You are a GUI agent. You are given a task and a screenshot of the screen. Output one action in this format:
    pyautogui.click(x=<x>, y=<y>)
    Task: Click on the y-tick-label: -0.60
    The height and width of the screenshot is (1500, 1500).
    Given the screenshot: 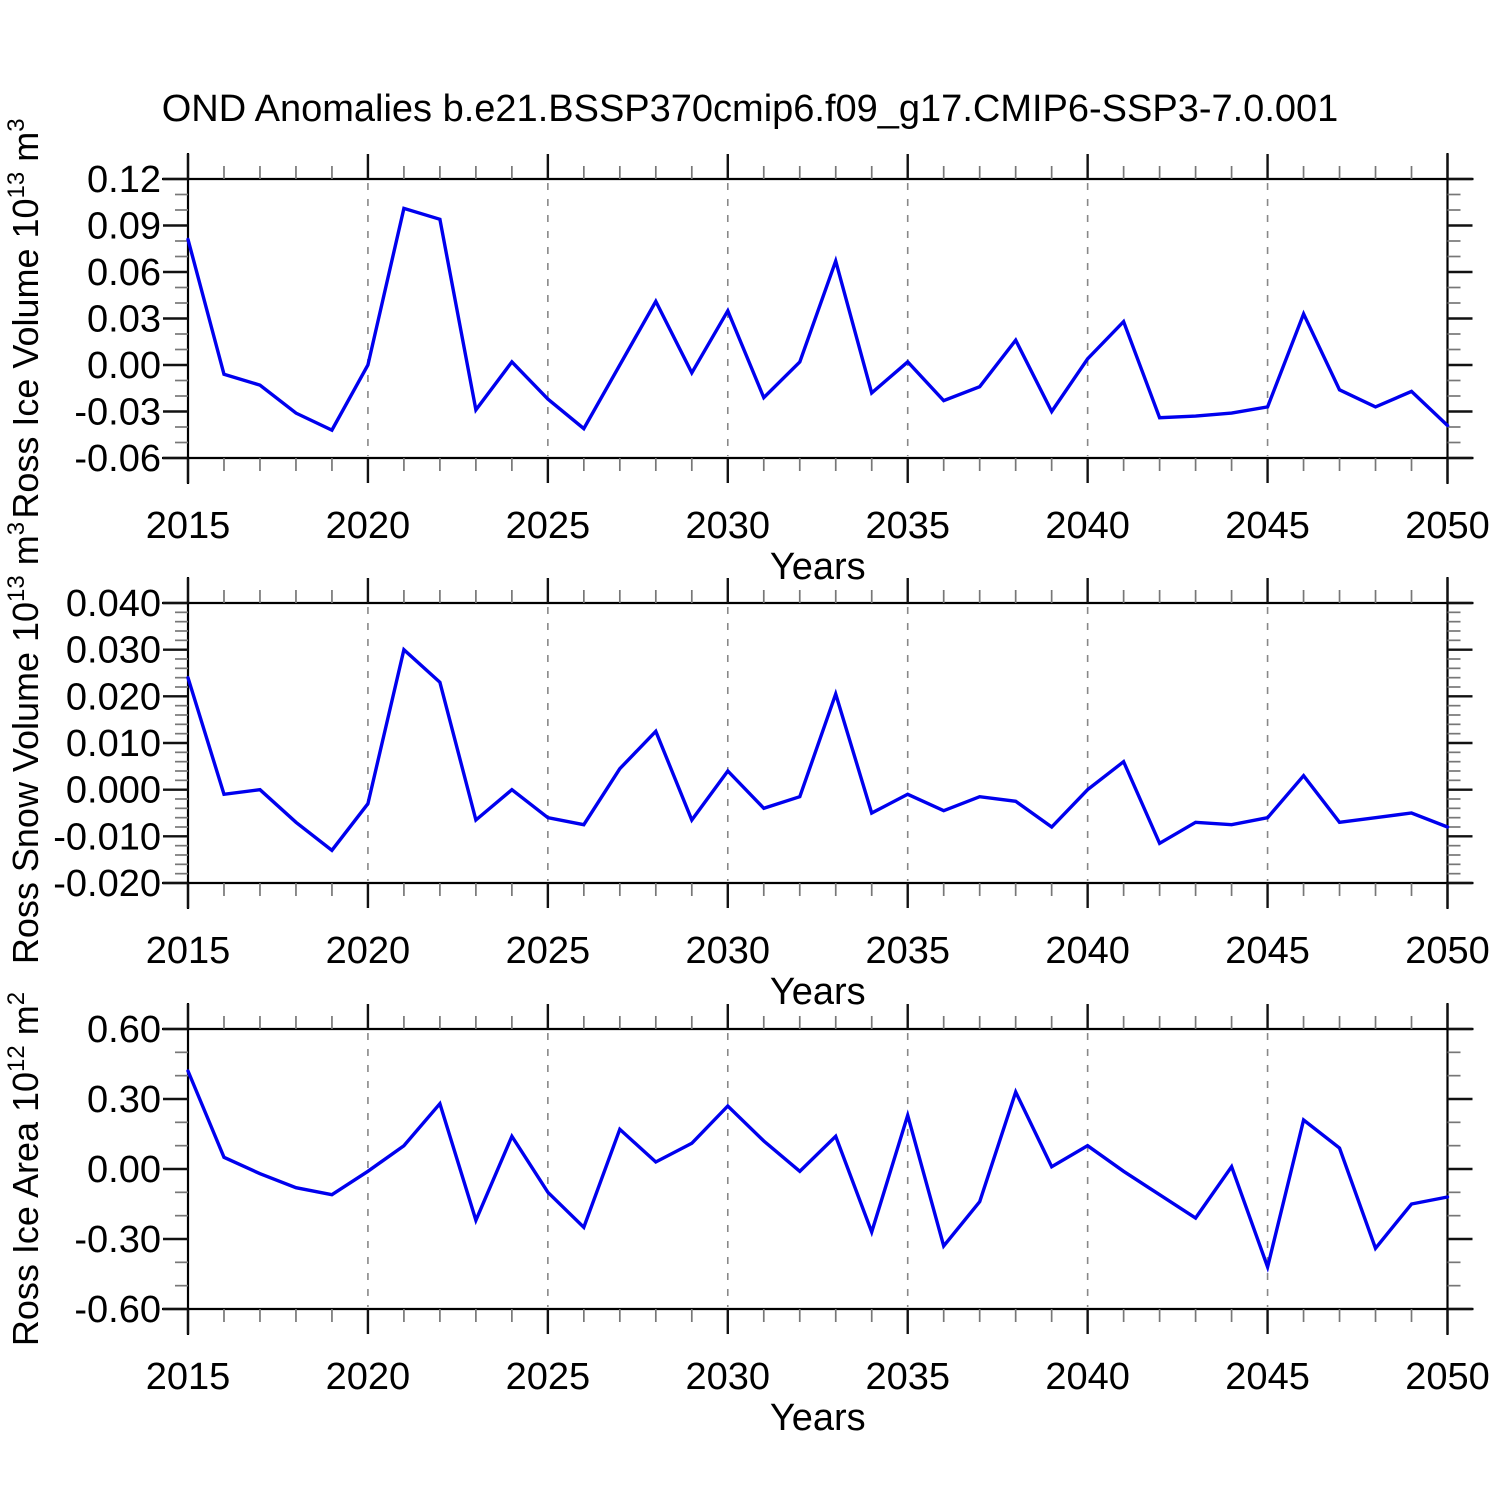 What is the action you would take?
    pyautogui.click(x=117, y=1310)
    